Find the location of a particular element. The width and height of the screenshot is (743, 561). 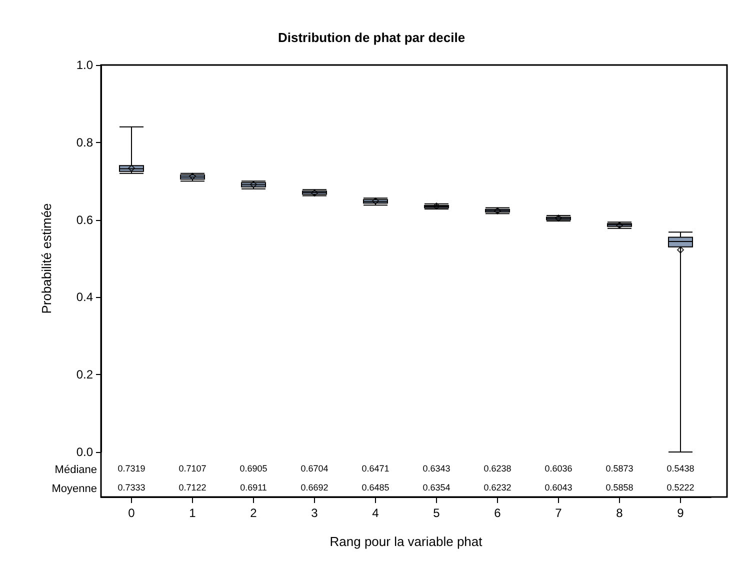

y-tick-label: 0.8 is located at coordinates (85, 142).